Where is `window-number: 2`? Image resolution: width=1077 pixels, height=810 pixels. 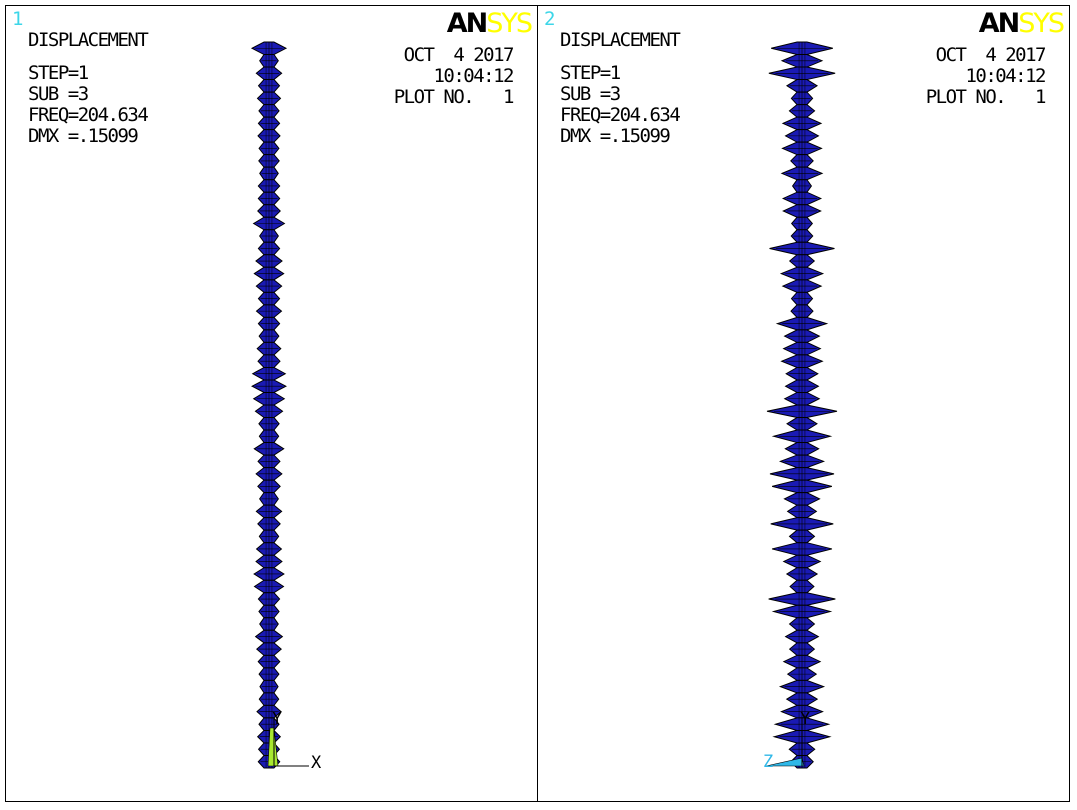
window-number: 2 is located at coordinates (550, 19).